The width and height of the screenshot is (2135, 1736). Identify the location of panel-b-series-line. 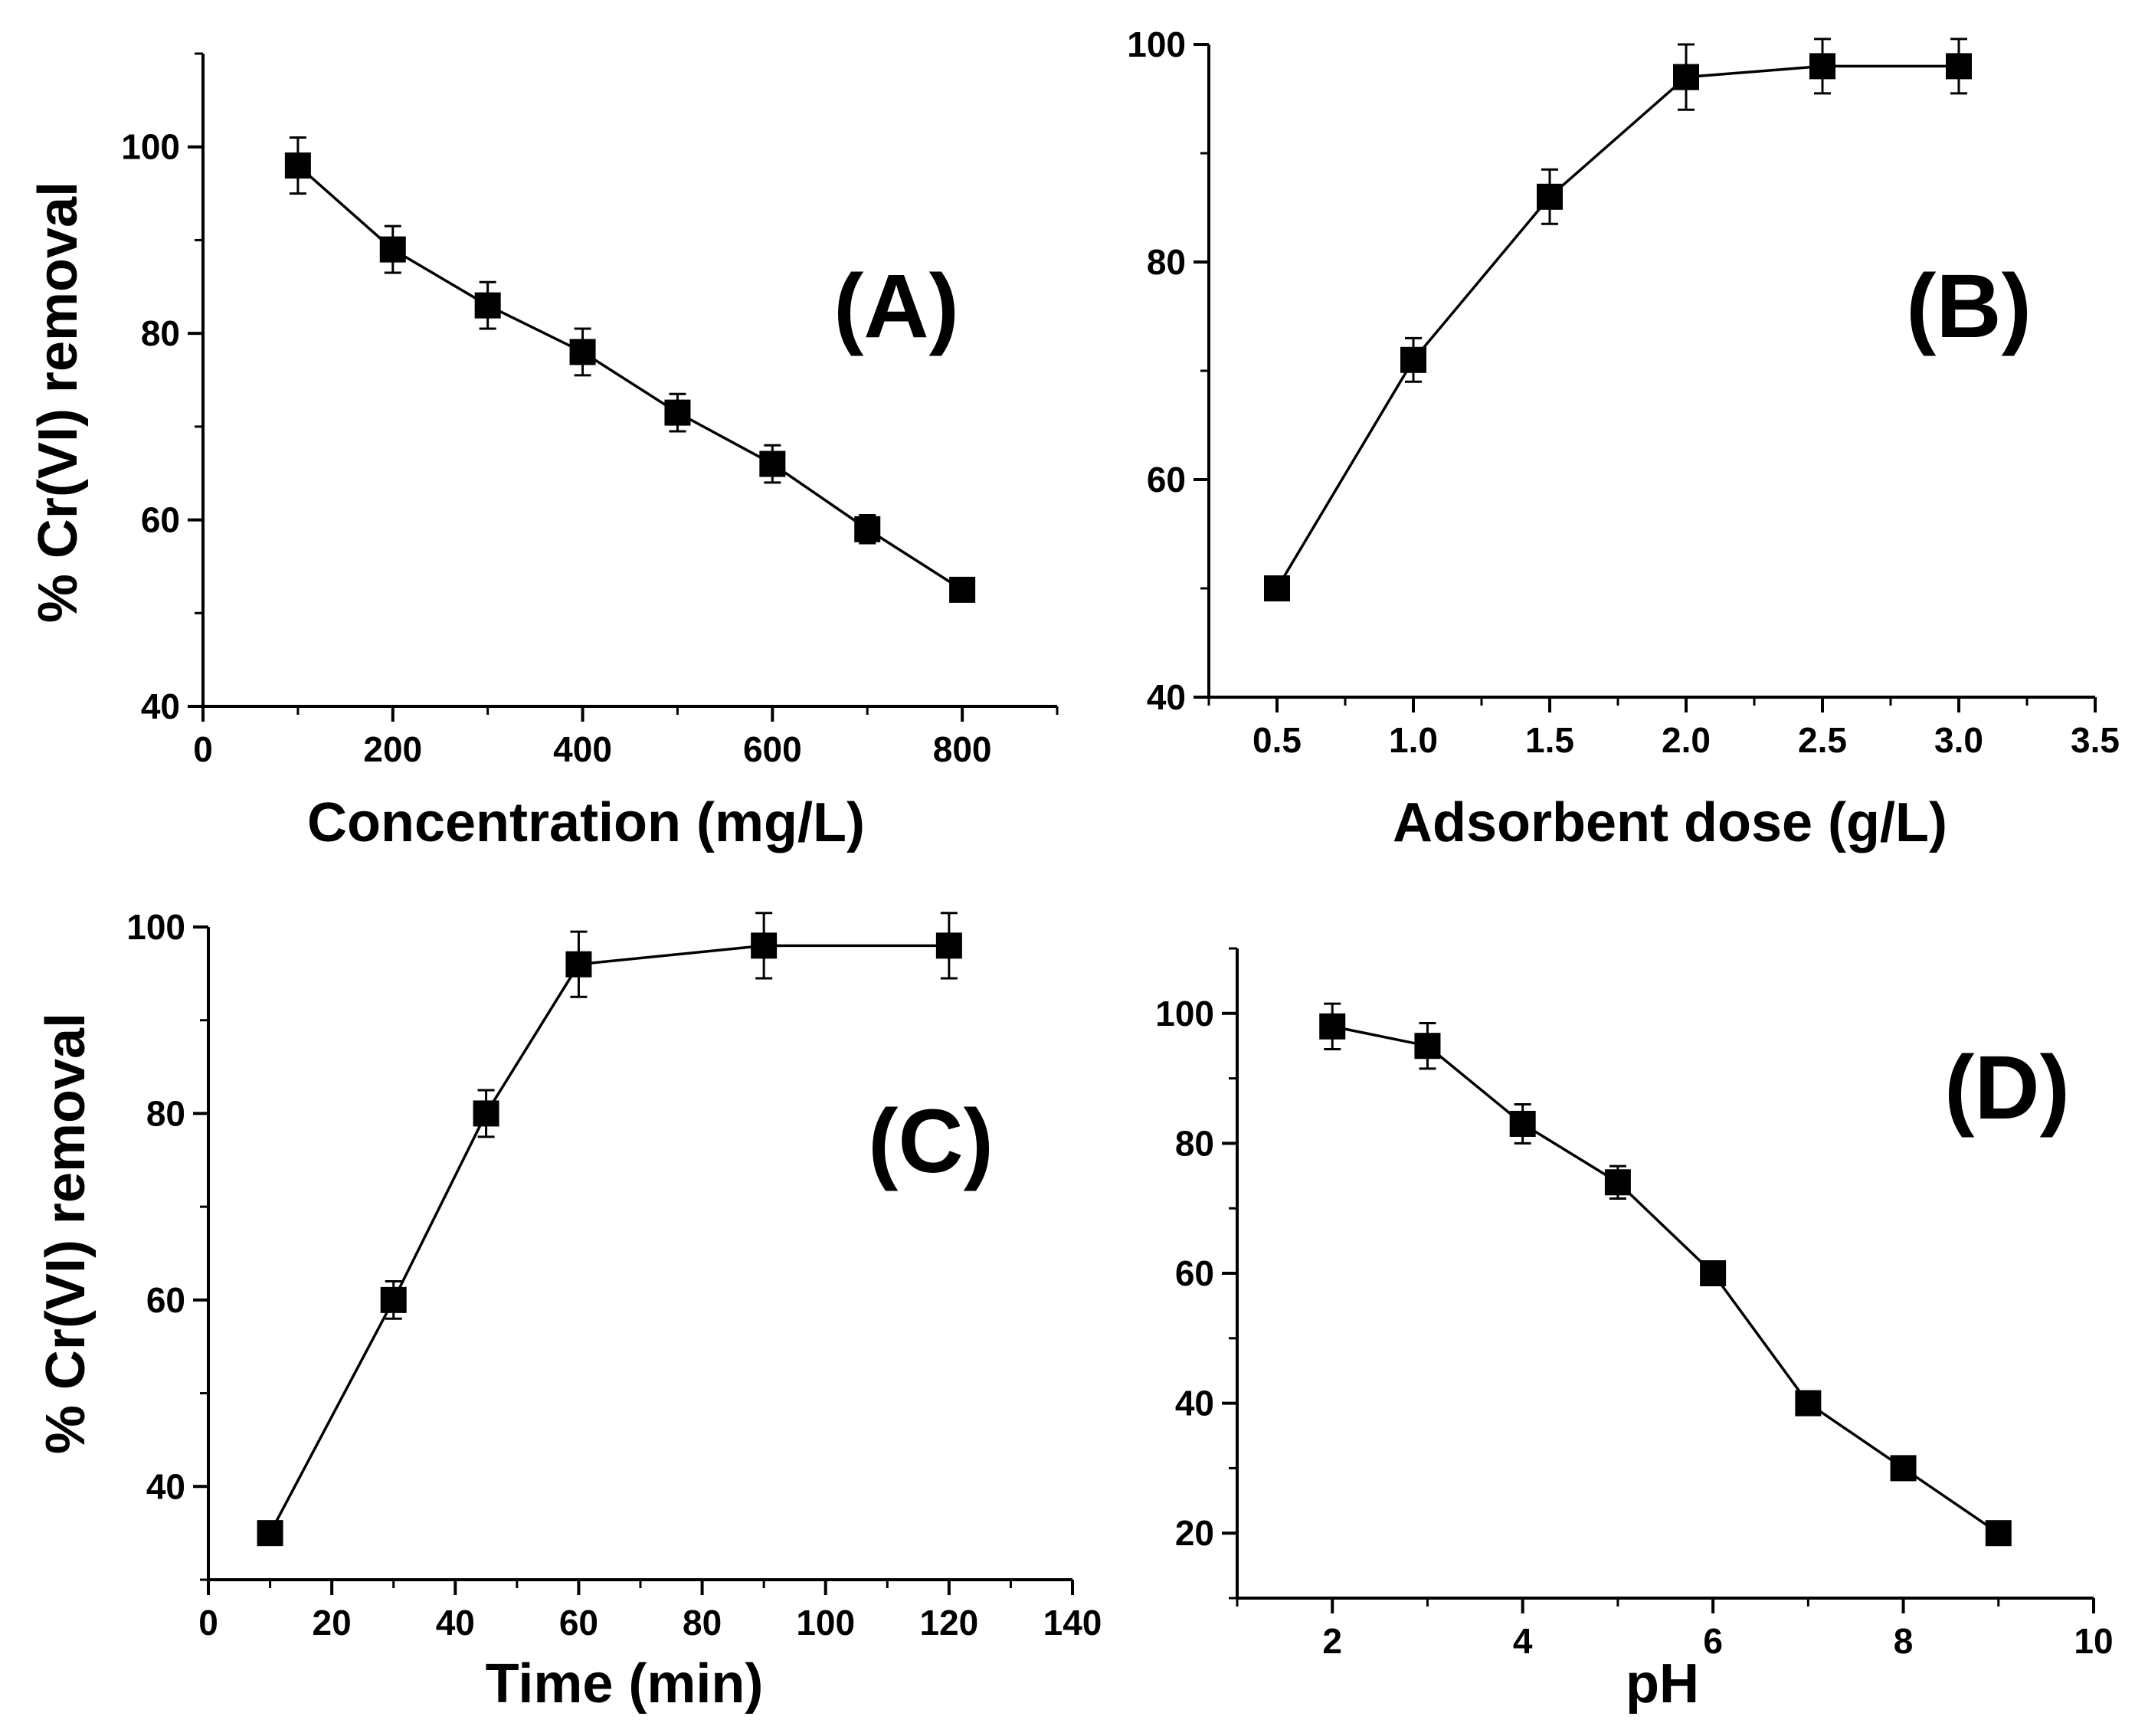
(1617, 326).